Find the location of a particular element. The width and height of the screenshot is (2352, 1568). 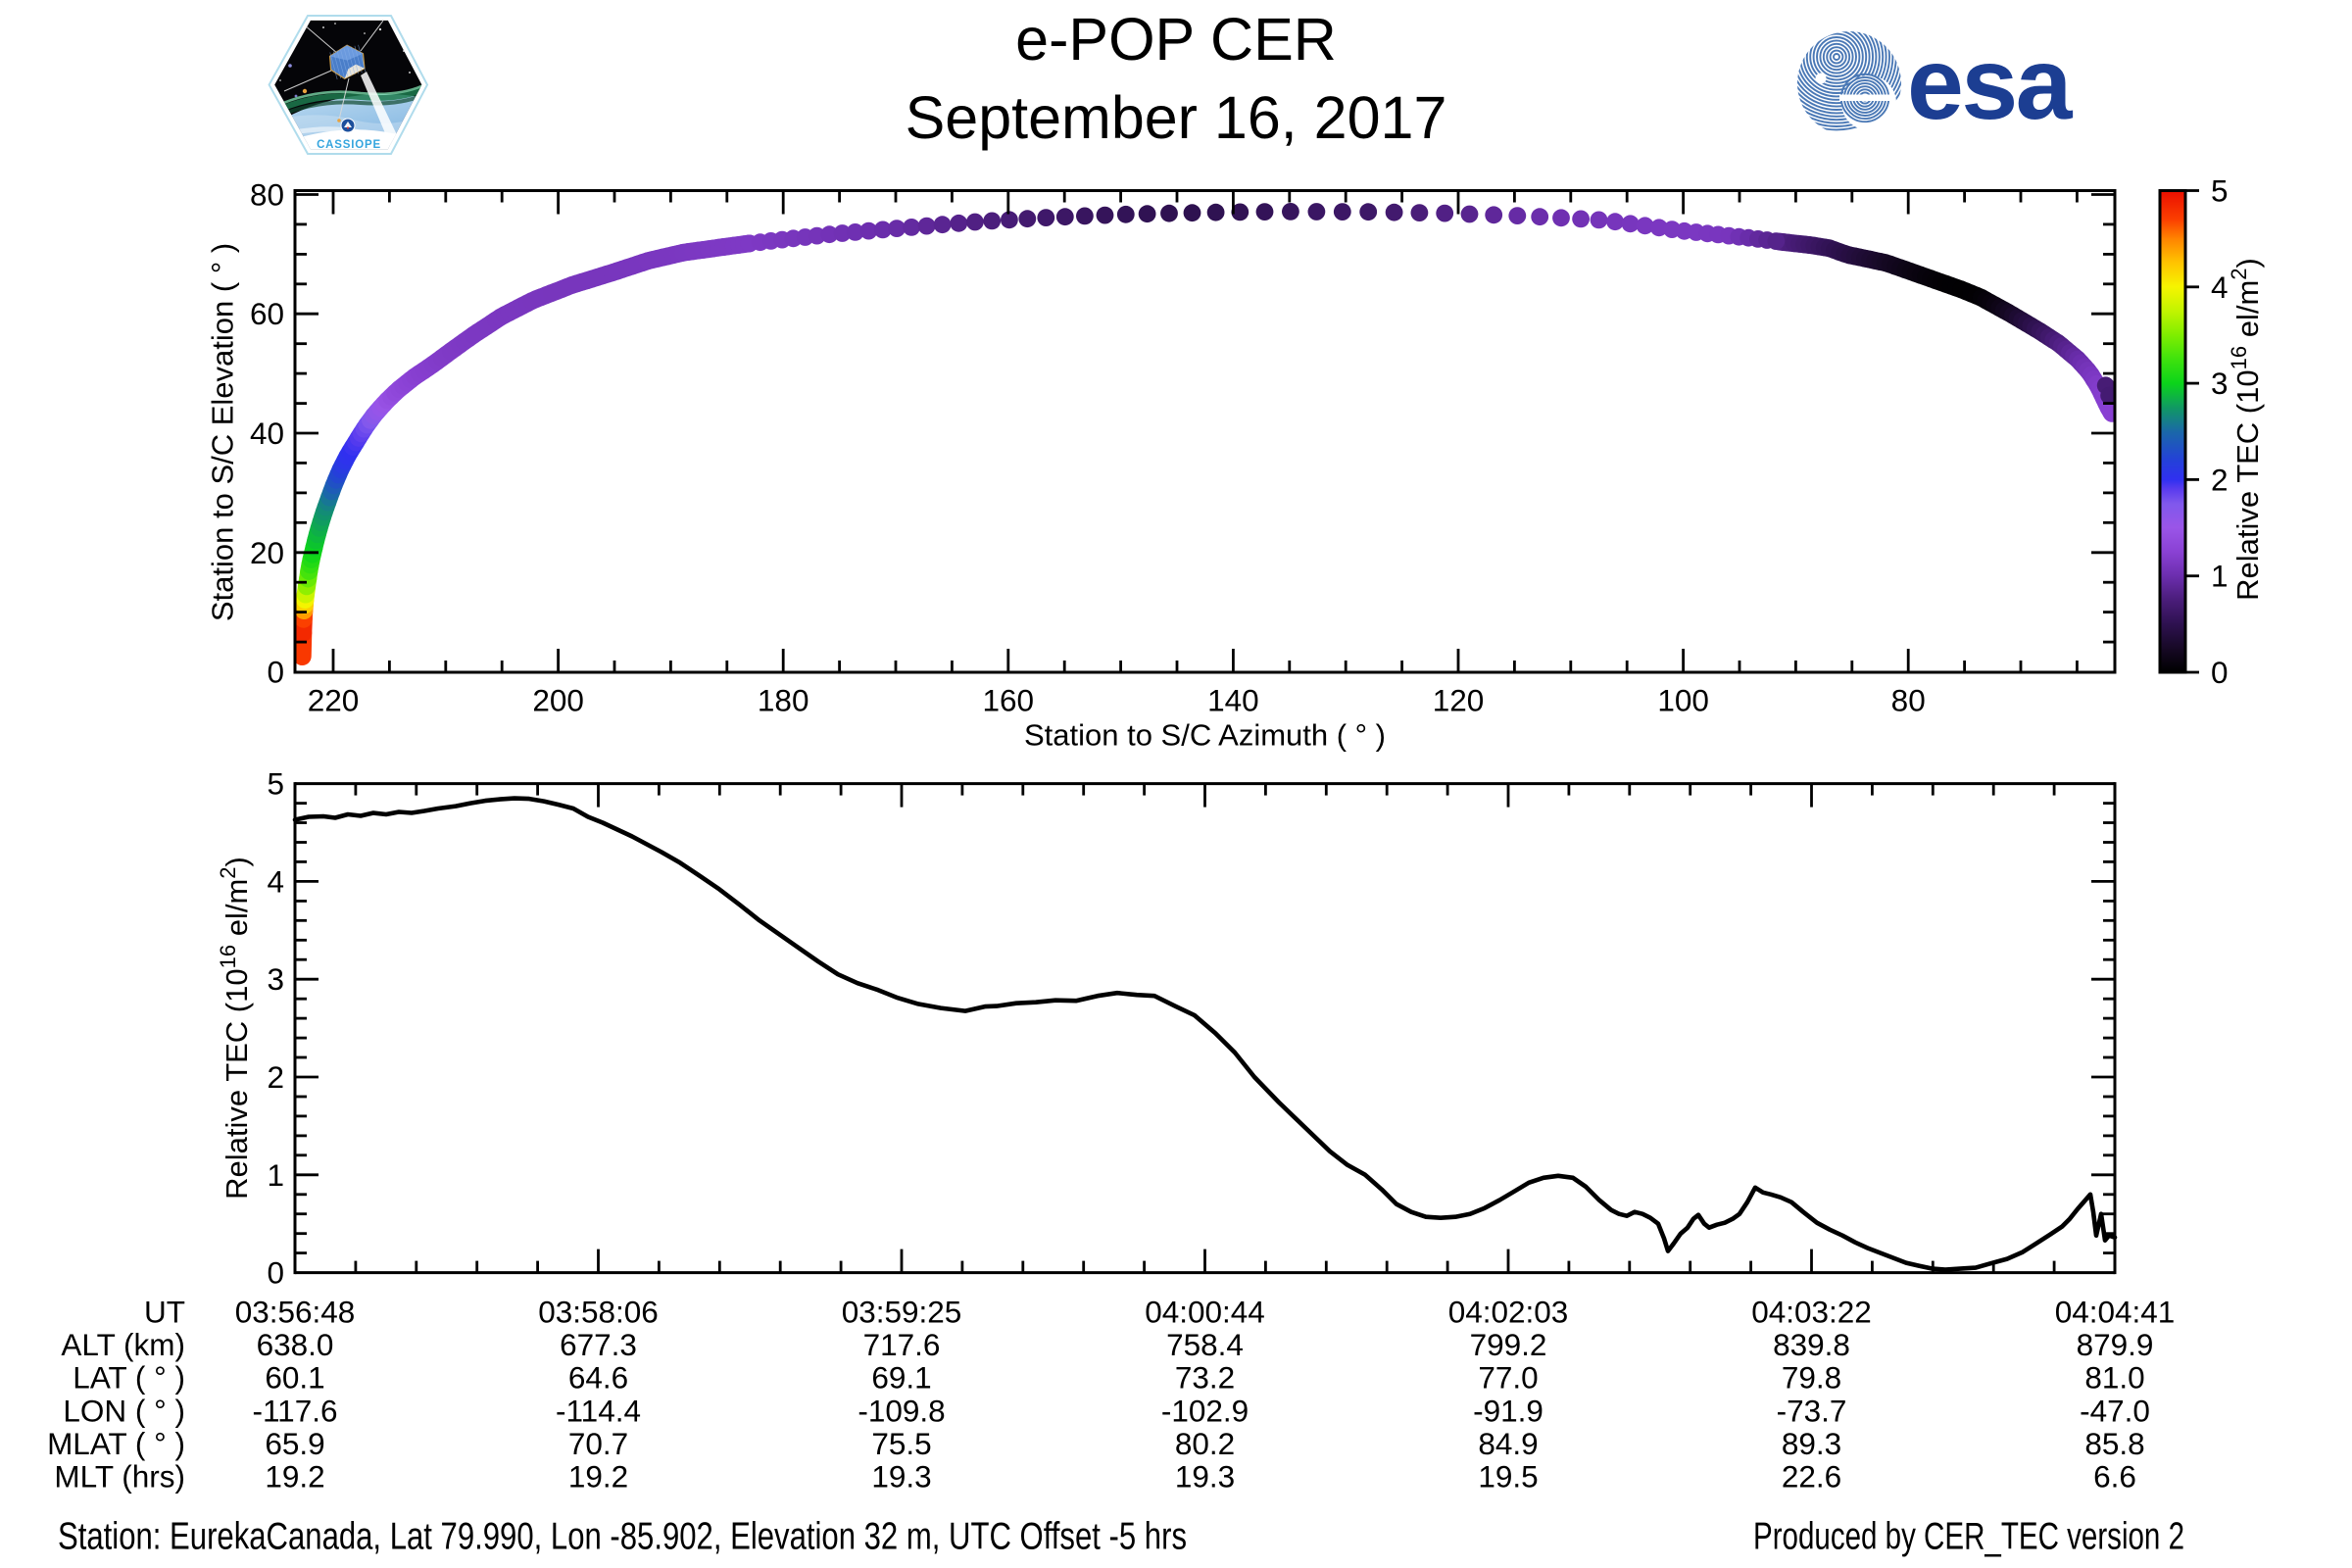

svg-text: September 16, 2017 is located at coordinates (1176, 117).